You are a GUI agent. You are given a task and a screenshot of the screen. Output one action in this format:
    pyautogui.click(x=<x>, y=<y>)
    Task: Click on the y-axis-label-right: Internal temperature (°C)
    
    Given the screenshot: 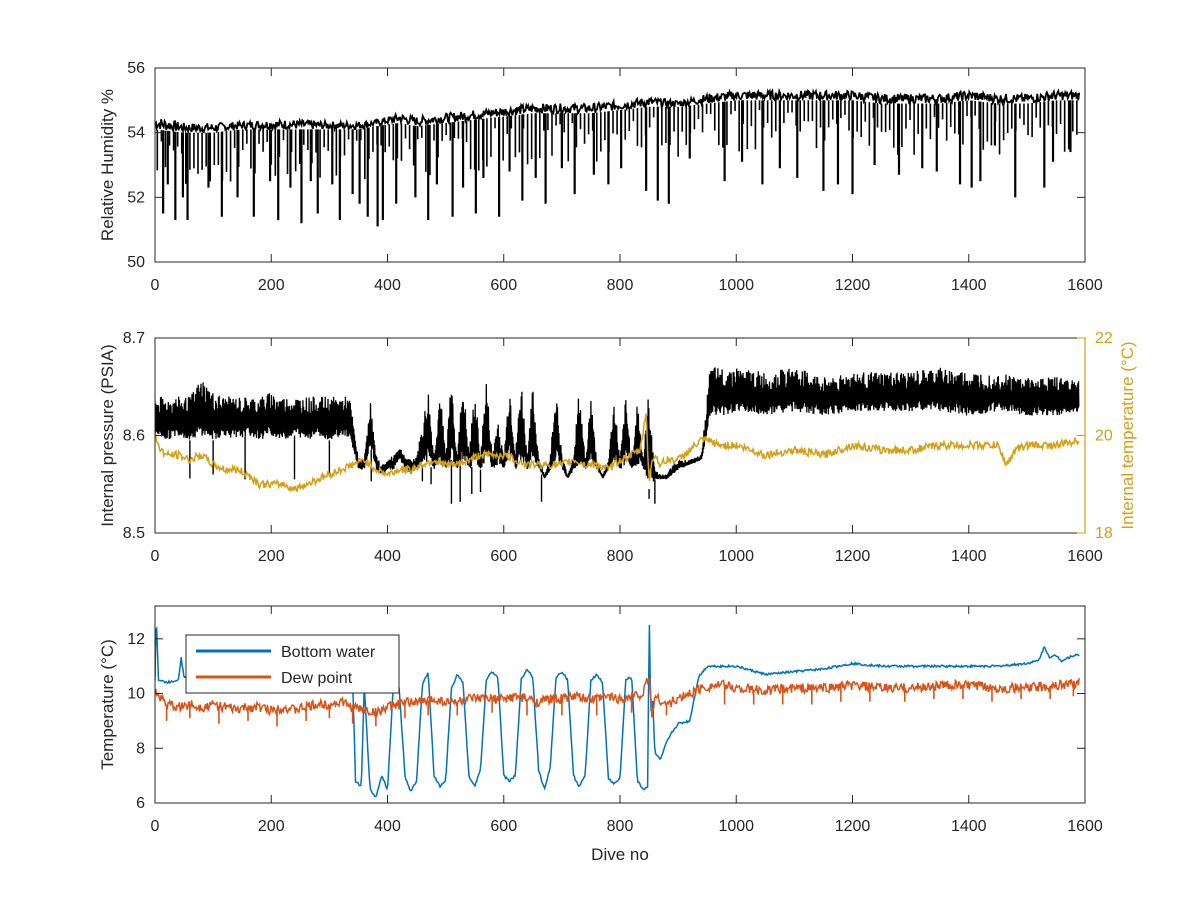 What is the action you would take?
    pyautogui.click(x=1127, y=435)
    